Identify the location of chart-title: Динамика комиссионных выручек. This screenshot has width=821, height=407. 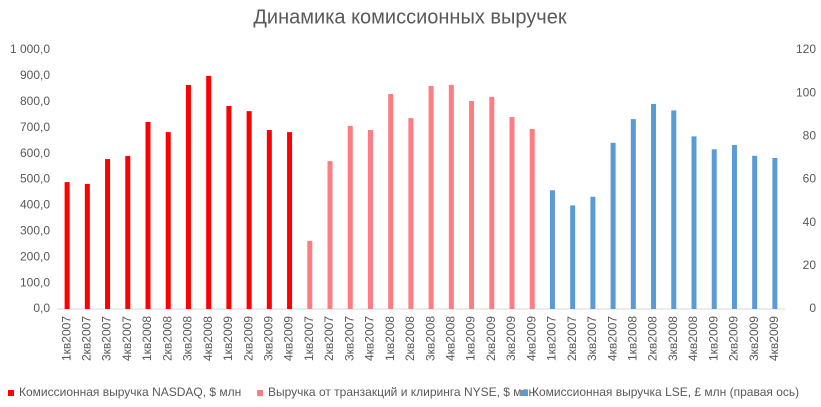
(409, 17).